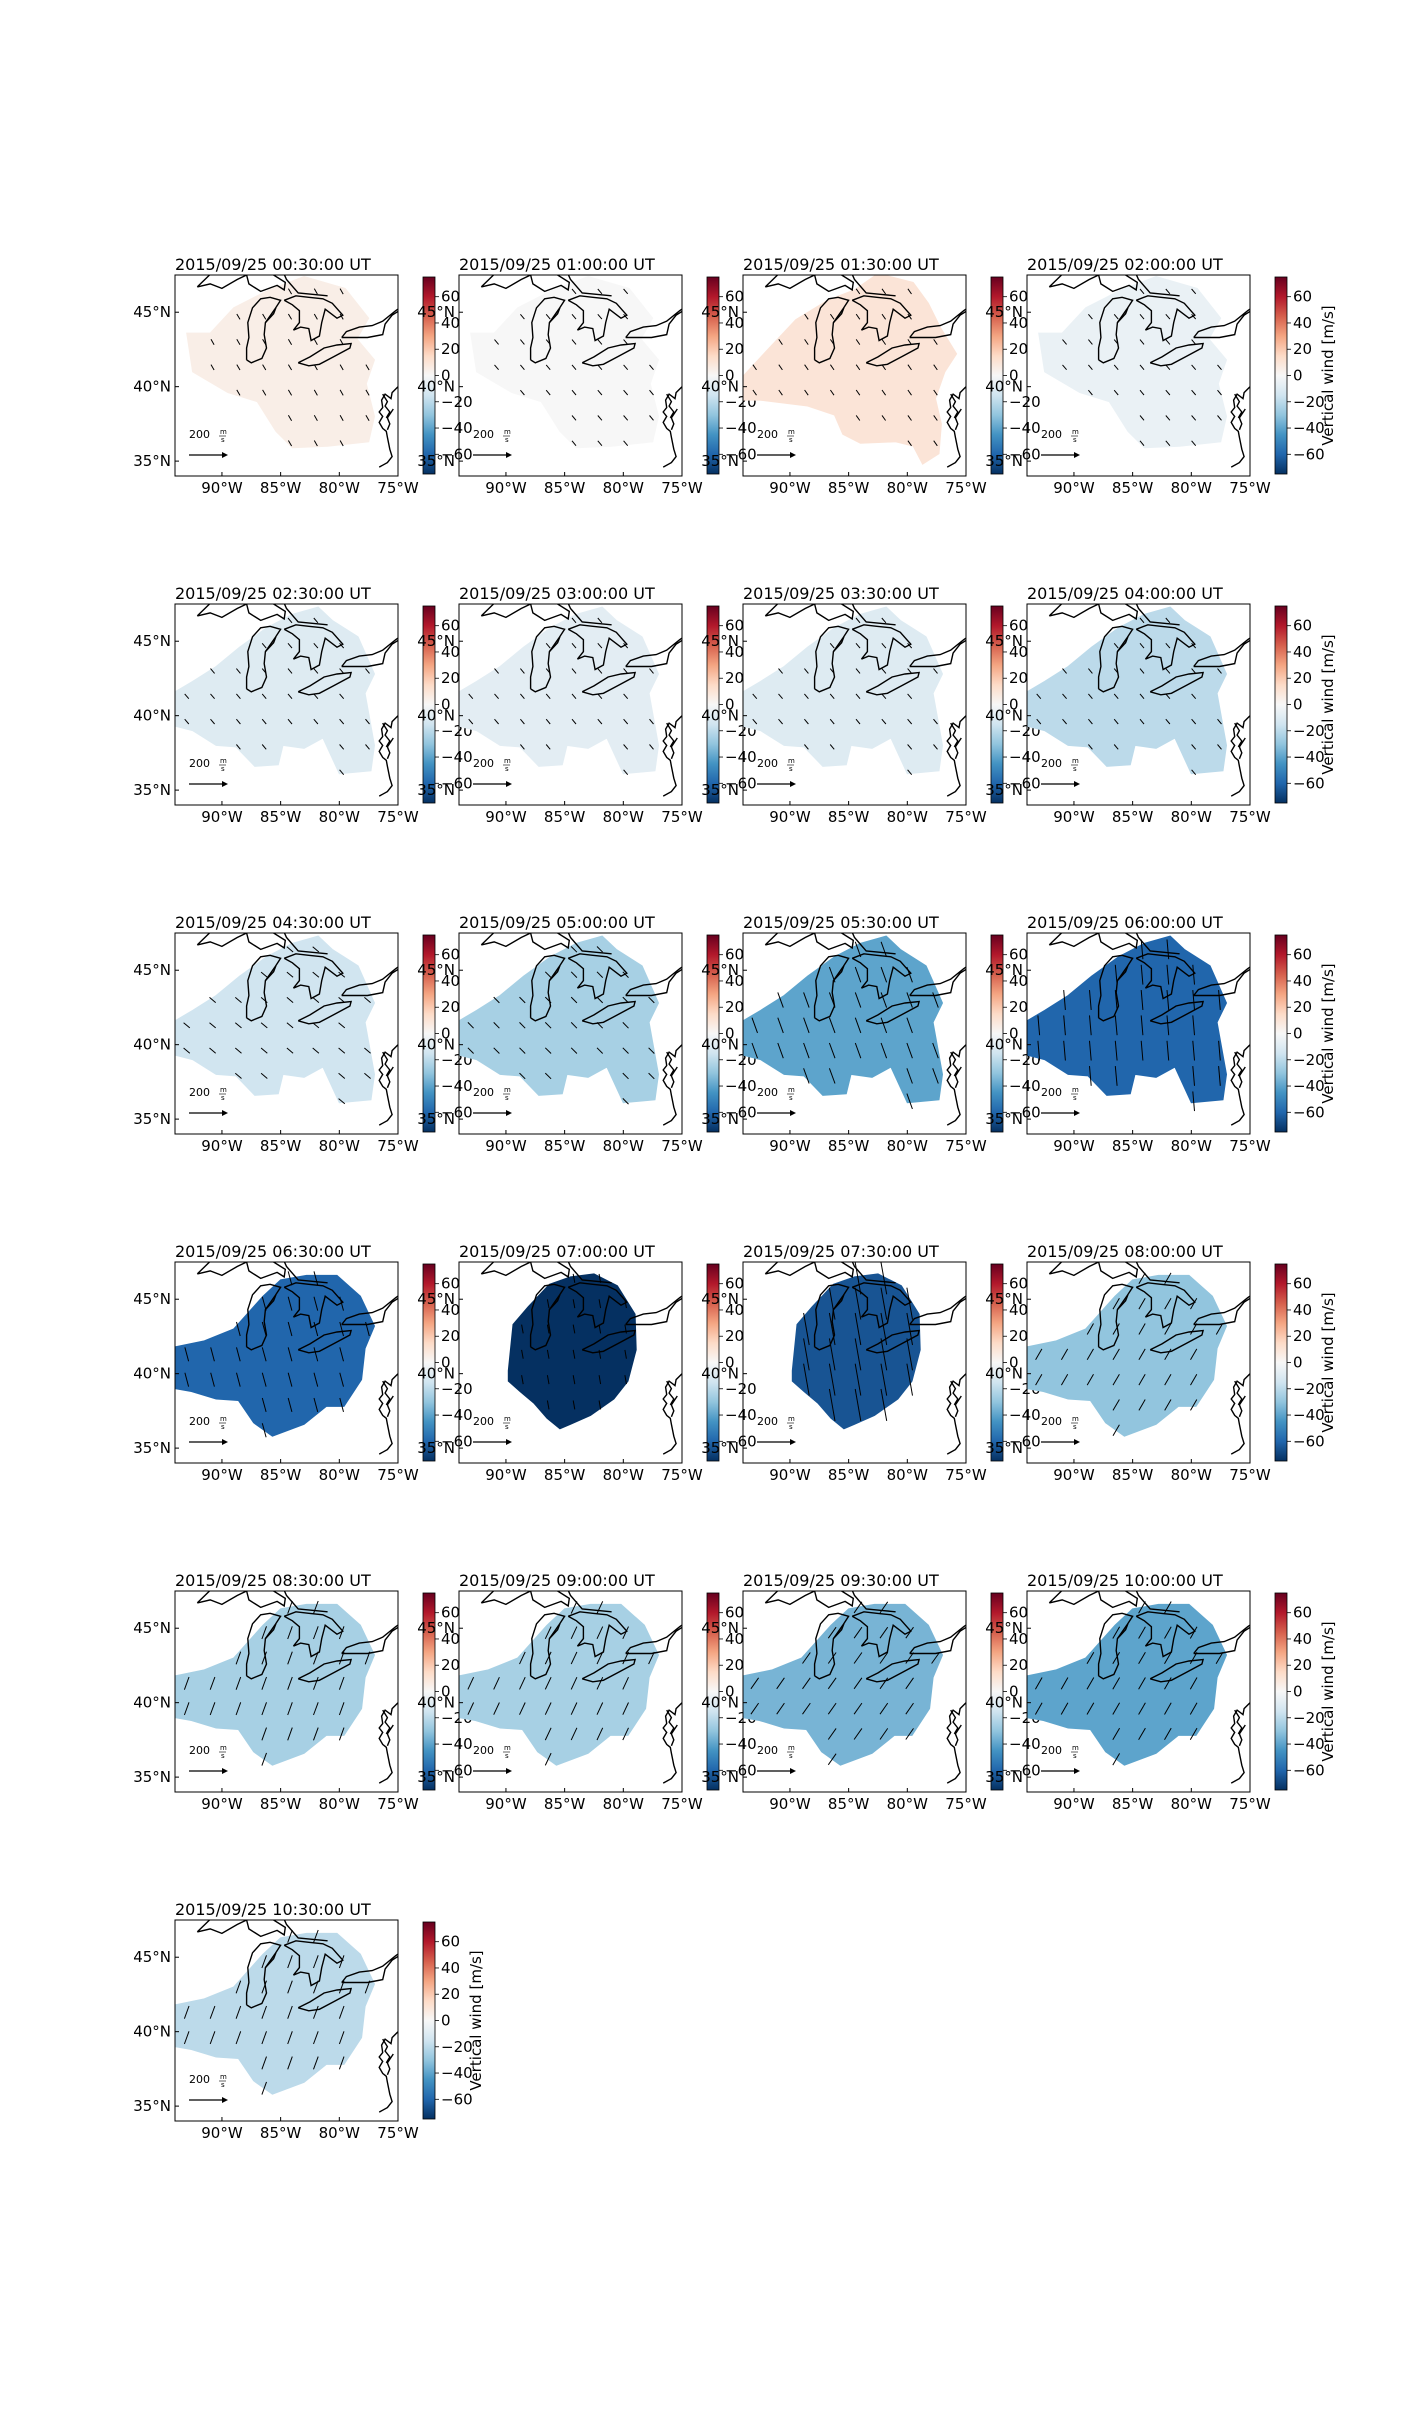  Describe the element at coordinates (1125, 264) in the screenshot. I see `panel-title: 2015/09/25 02:00:00 UT` at that location.